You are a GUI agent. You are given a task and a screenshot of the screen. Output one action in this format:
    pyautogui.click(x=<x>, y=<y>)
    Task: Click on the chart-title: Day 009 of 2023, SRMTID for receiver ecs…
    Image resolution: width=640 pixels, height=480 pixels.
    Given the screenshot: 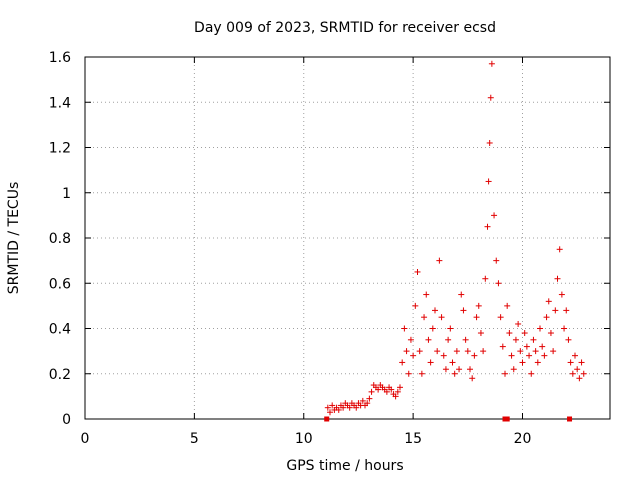 What is the action you would take?
    pyautogui.click(x=345, y=28)
    